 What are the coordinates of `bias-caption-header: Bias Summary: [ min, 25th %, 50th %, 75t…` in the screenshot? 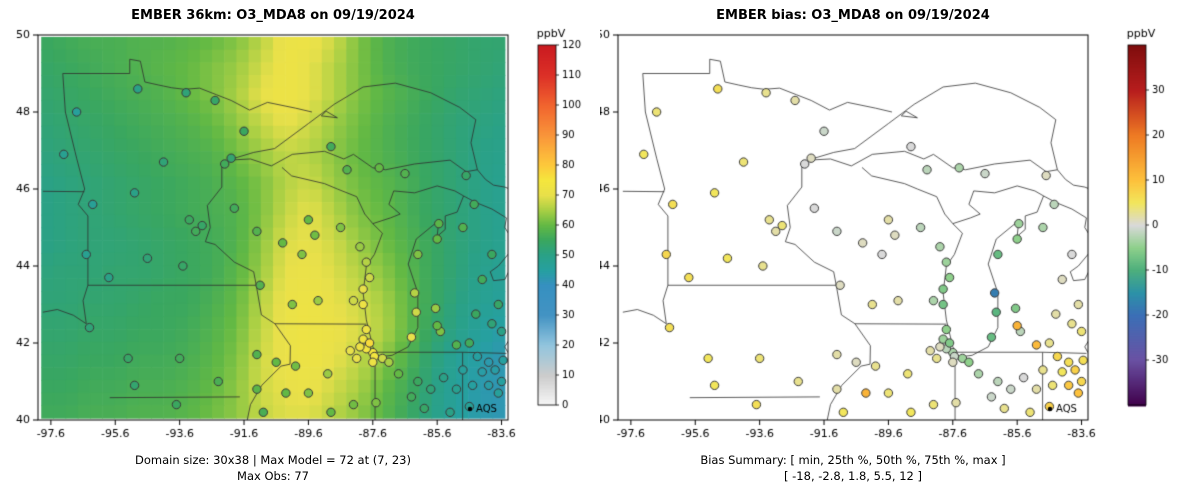 It's located at (853, 460).